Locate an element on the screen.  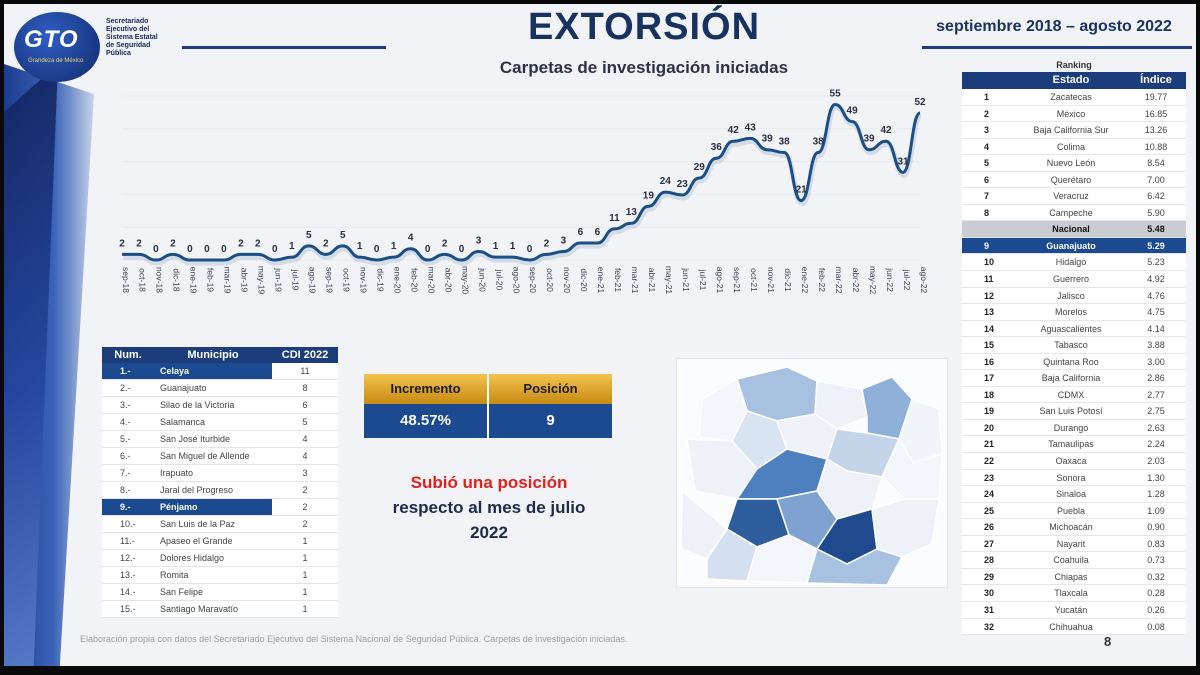
data-label: 39 is located at coordinates (768, 139).